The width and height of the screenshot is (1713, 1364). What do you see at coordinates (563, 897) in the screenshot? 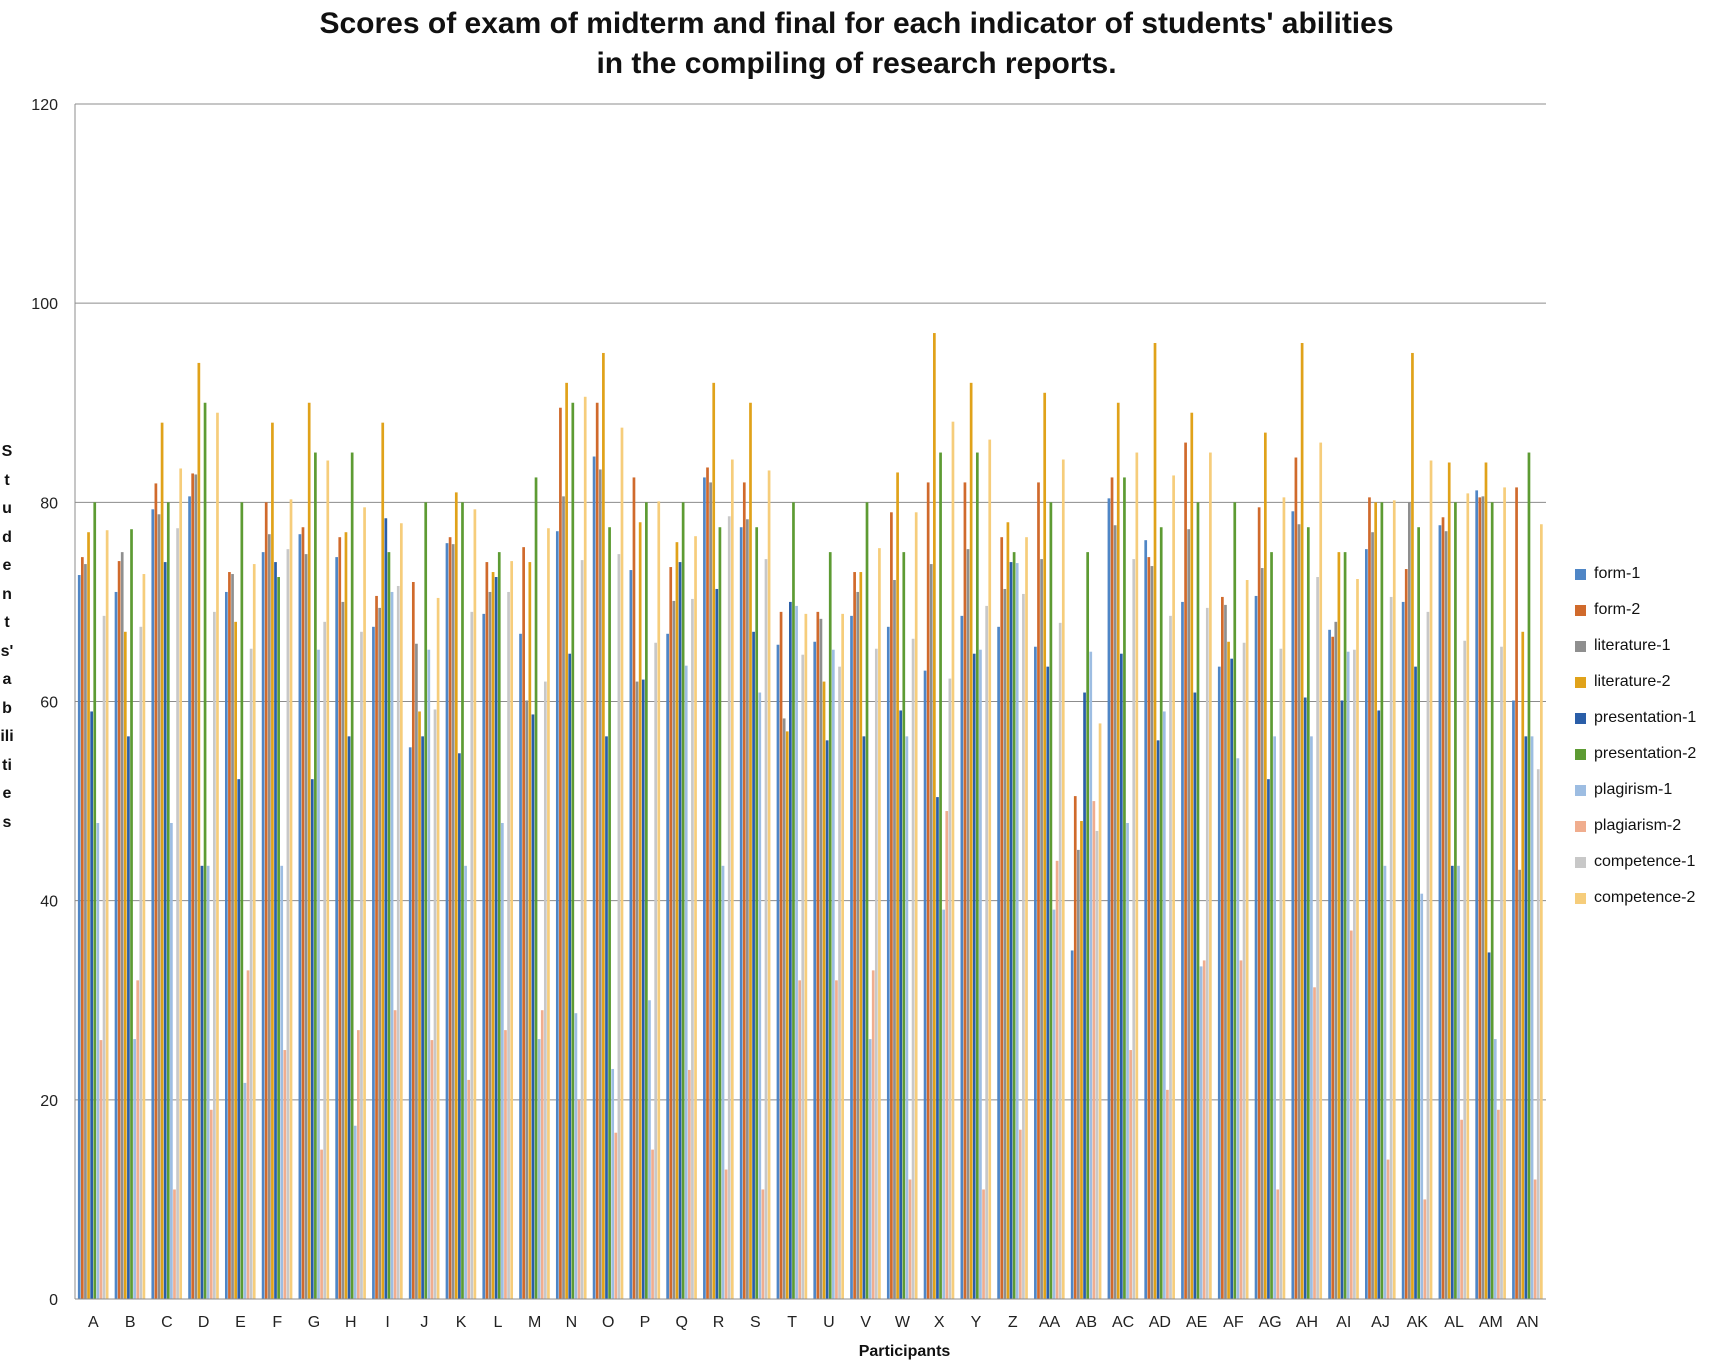
I see `bar-literature-1-N` at bounding box center [563, 897].